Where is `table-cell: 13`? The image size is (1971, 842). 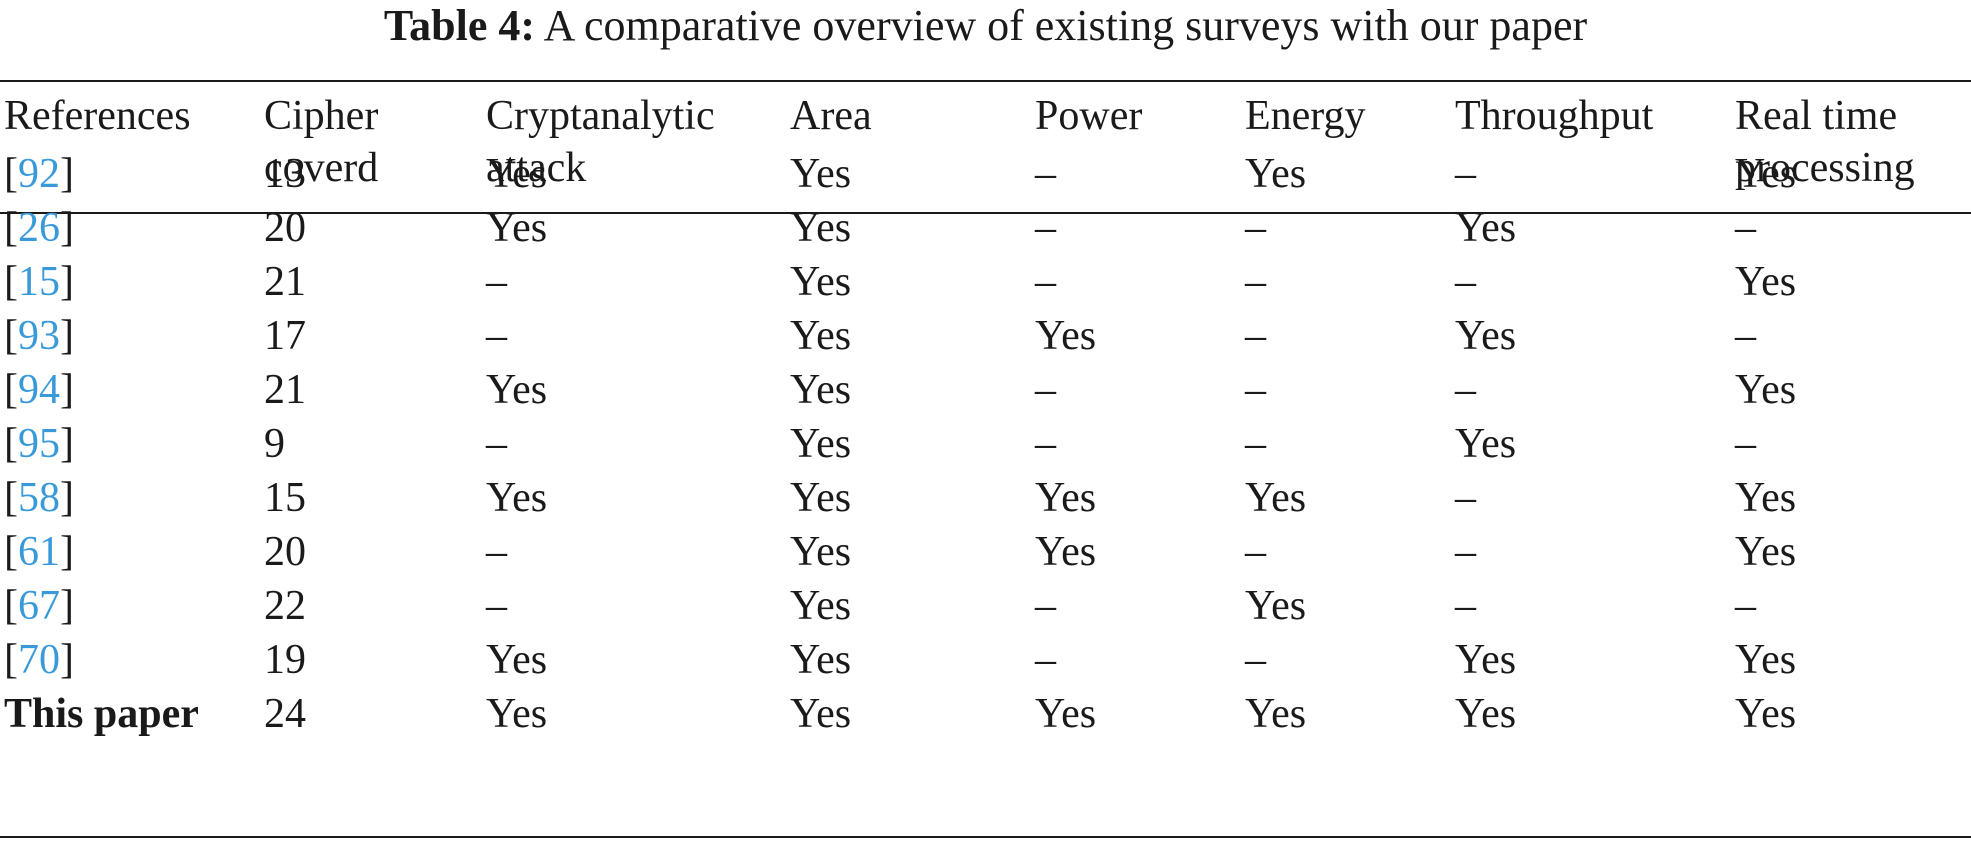 table-cell: 13 is located at coordinates (285, 174).